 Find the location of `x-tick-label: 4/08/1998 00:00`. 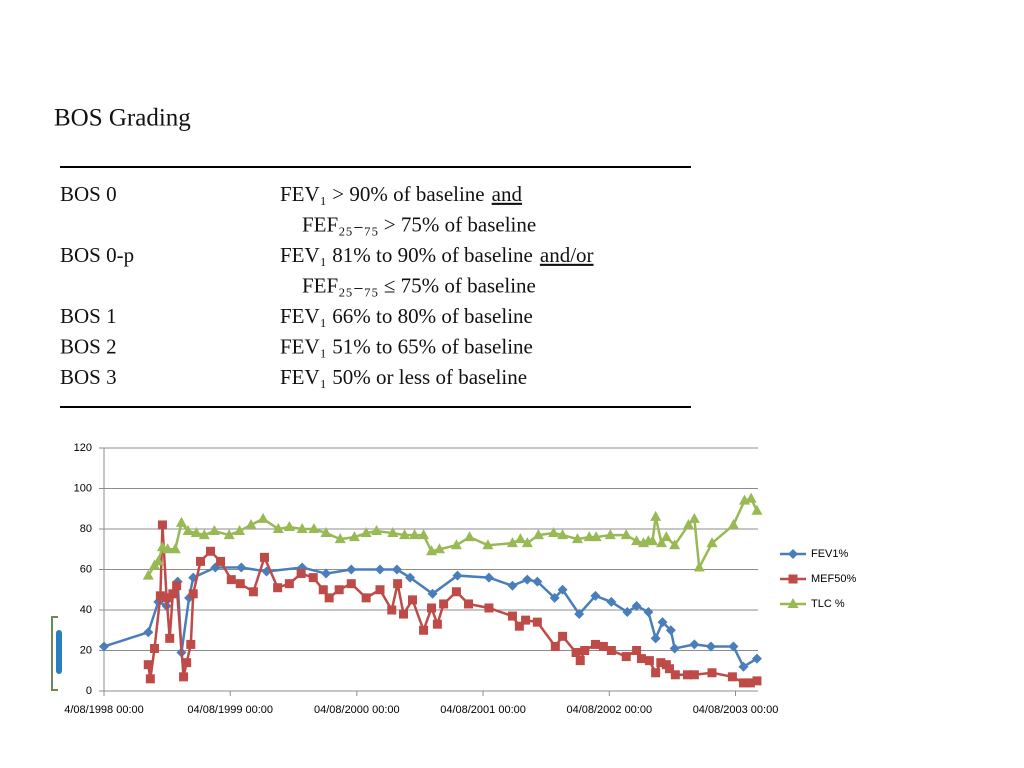

x-tick-label: 4/08/1998 00:00 is located at coordinates (104, 710).